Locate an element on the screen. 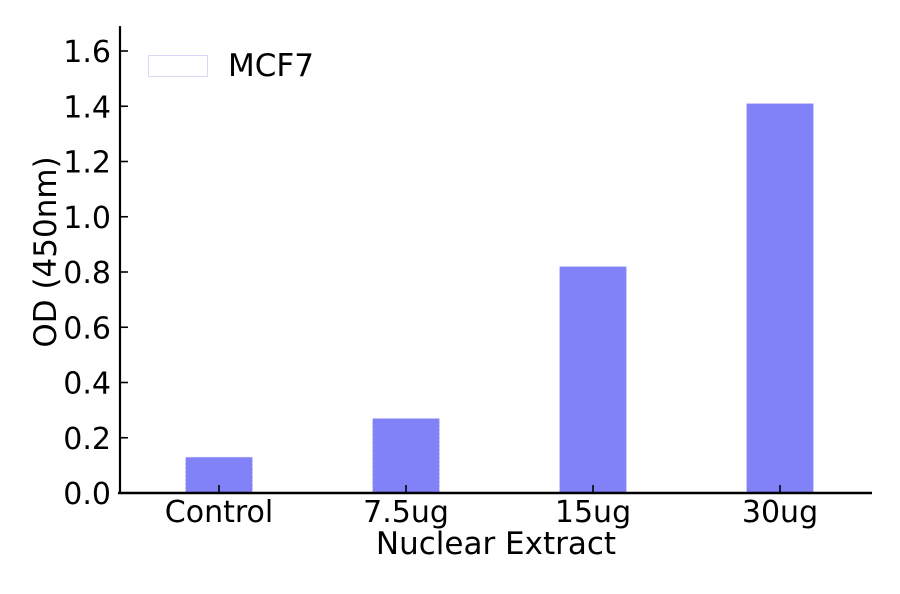 The height and width of the screenshot is (594, 900). bar-30ug is located at coordinates (780, 298).